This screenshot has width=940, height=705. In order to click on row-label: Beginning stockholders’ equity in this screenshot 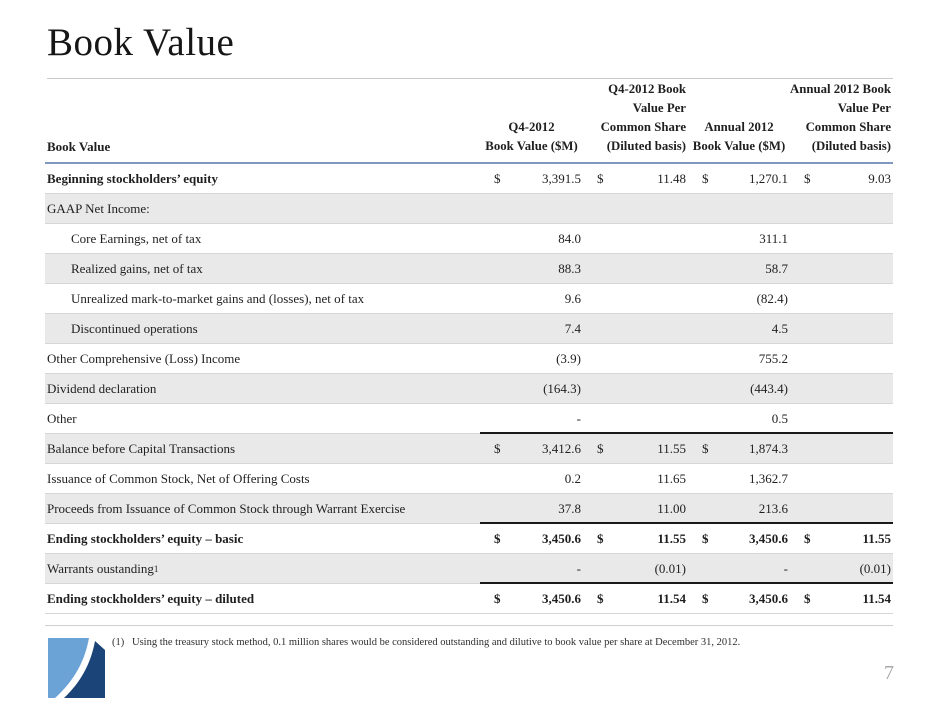, I will do `click(262, 178)`.